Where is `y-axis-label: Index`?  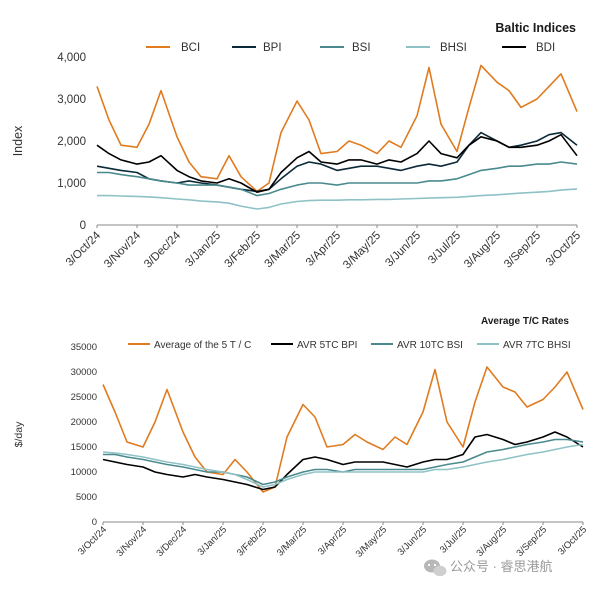
y-axis-label: Index is located at coordinates (18, 140).